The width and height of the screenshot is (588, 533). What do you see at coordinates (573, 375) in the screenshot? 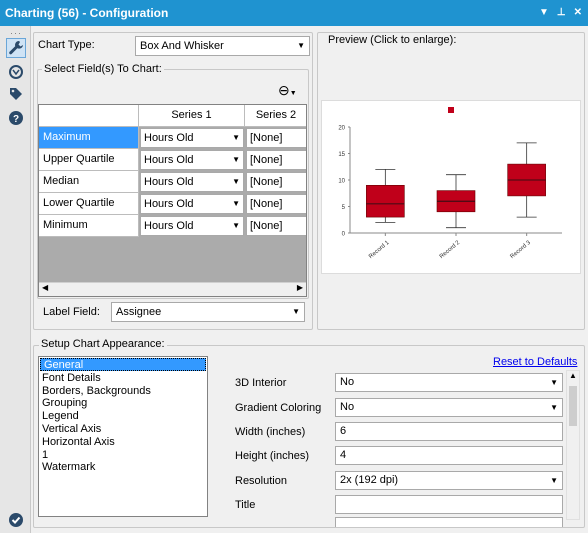
I see `scroll-up-icon: ▲` at bounding box center [573, 375].